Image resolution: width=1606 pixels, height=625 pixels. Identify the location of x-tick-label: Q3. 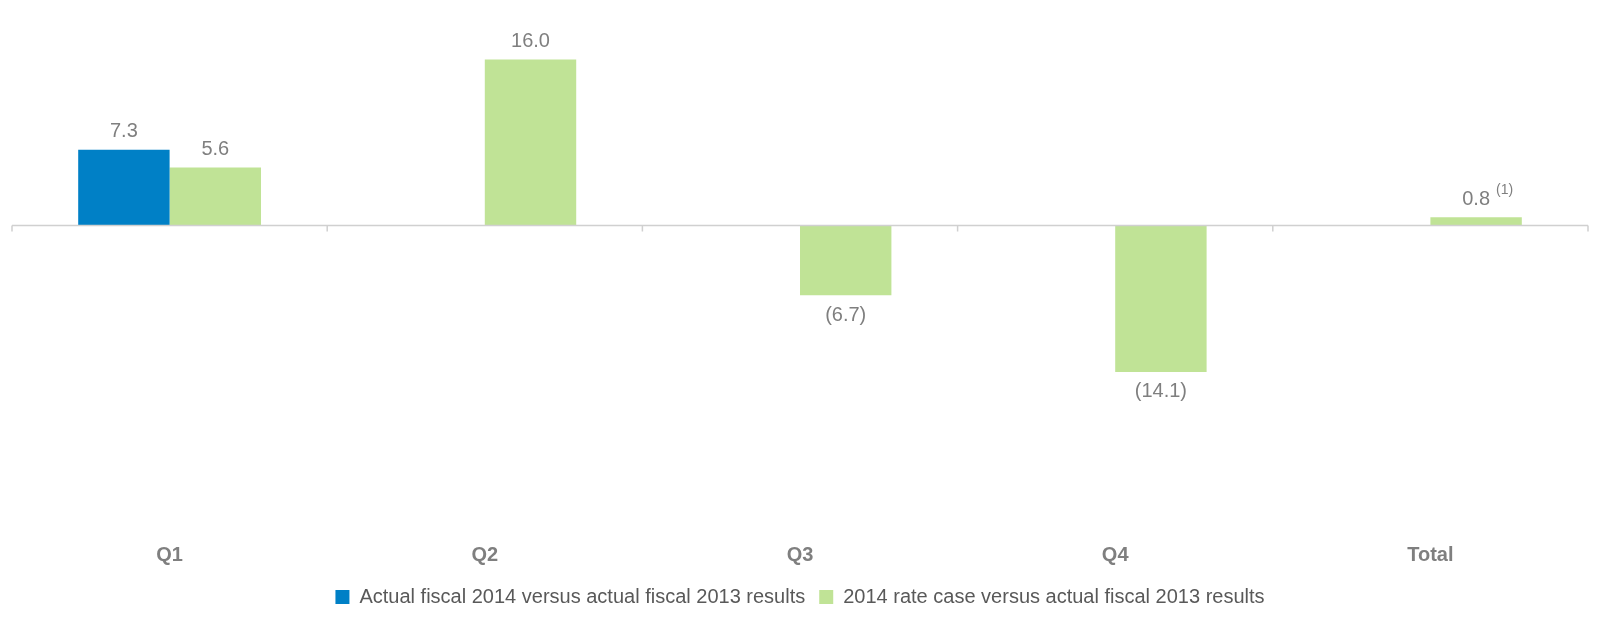
(800, 553).